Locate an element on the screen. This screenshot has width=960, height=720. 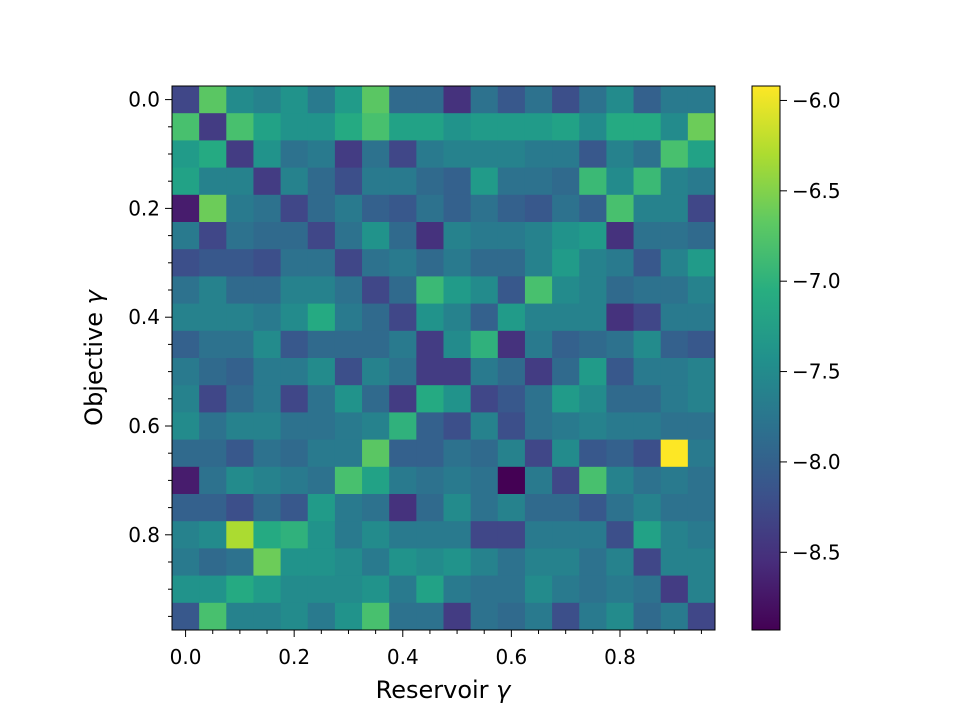
y-axis-title: Objective γ is located at coordinates (94, 356).